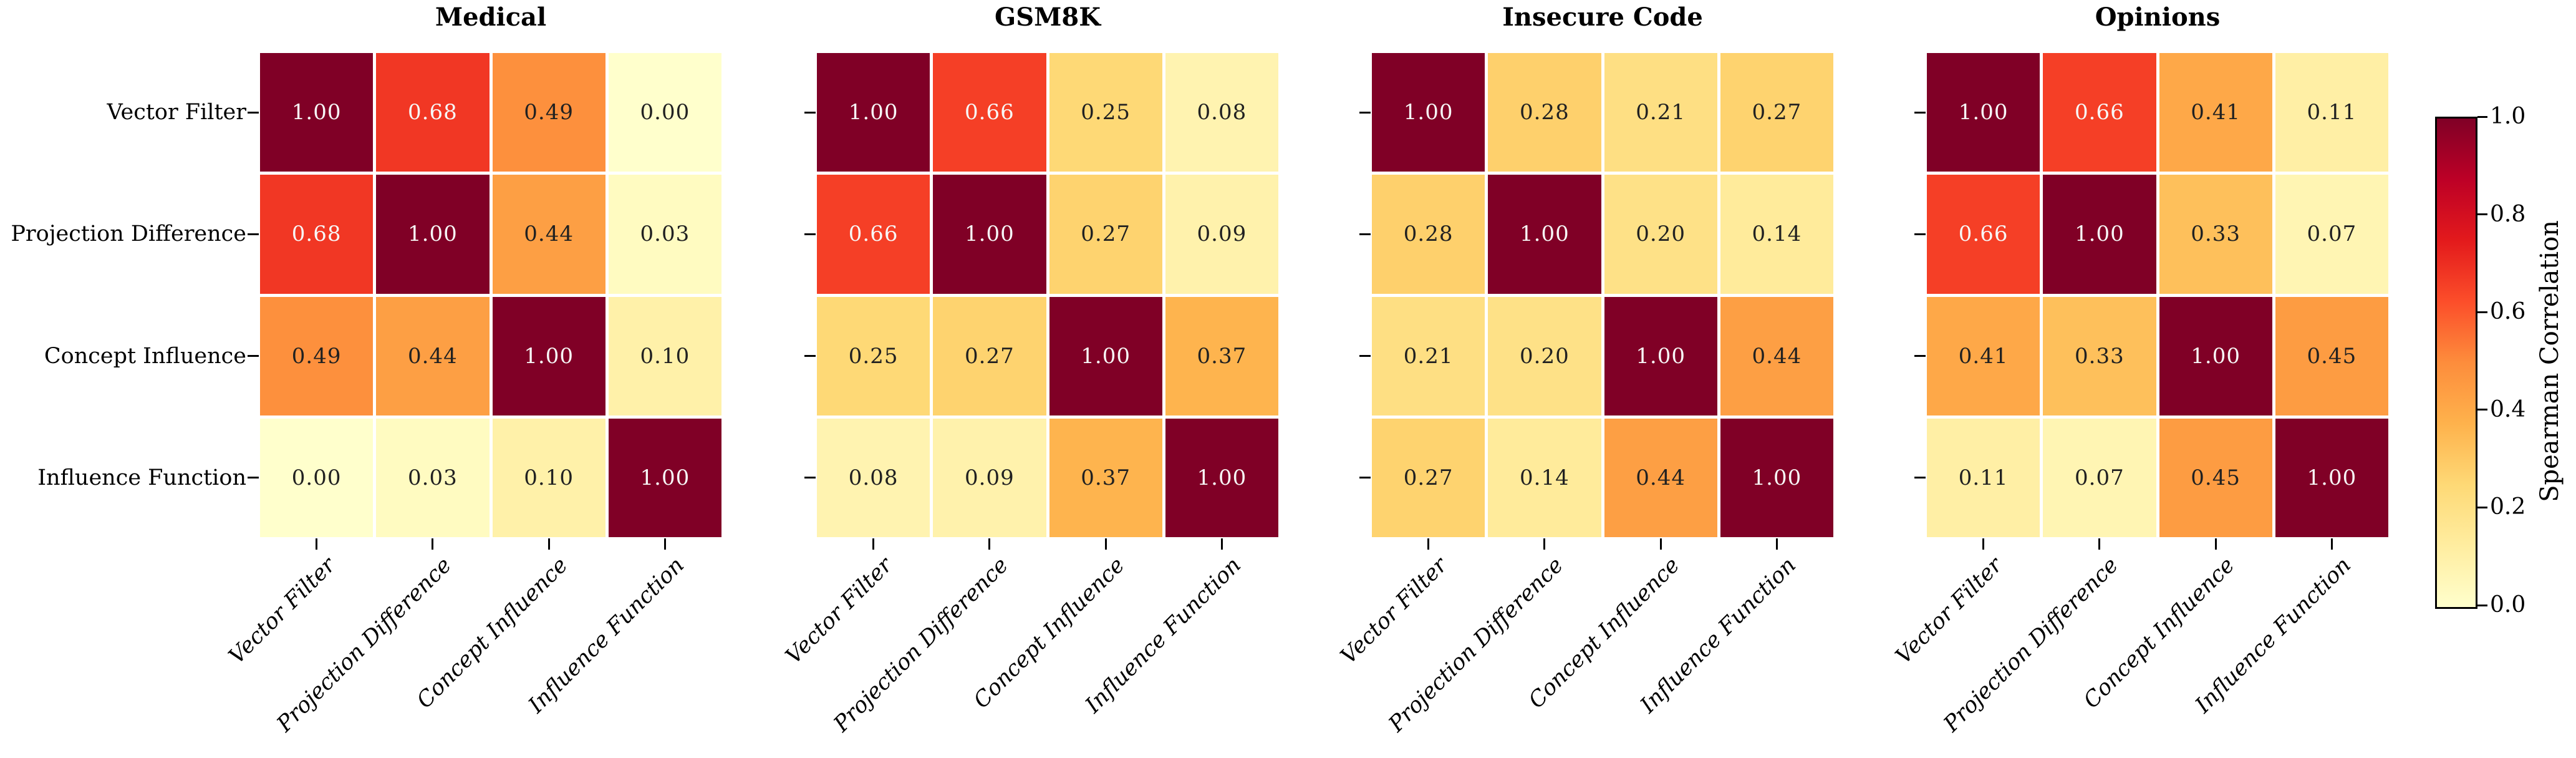  Describe the element at coordinates (665, 112) in the screenshot. I see `cell-value: 0.00` at that location.